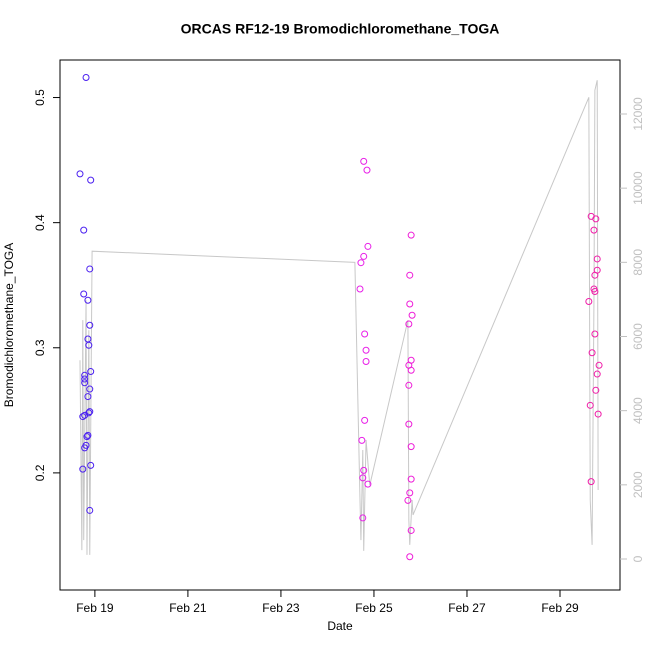 Image resolution: width=650 pixels, height=650 pixels. Describe the element at coordinates (95, 608) in the screenshot. I see `x-tick-label: Feb 19` at that location.